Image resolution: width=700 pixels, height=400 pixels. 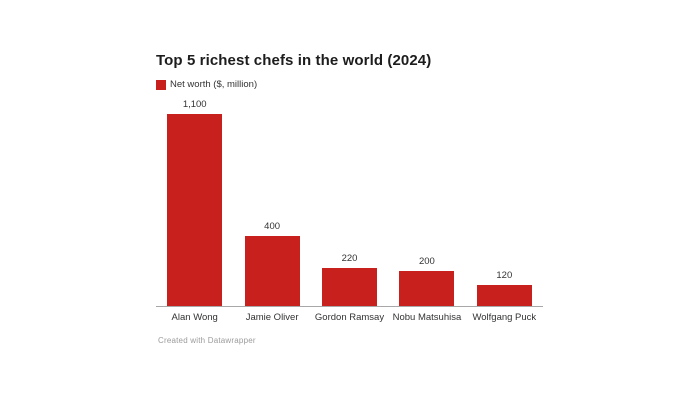 What do you see at coordinates (194, 317) in the screenshot?
I see `category-label: Alan Wong` at bounding box center [194, 317].